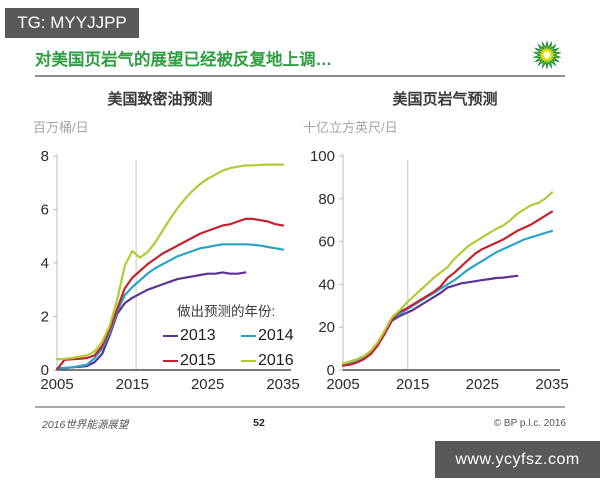 This screenshot has width=600, height=480. What do you see at coordinates (276, 335) in the screenshot?
I see `legend-label-2014: 2014` at bounding box center [276, 335].